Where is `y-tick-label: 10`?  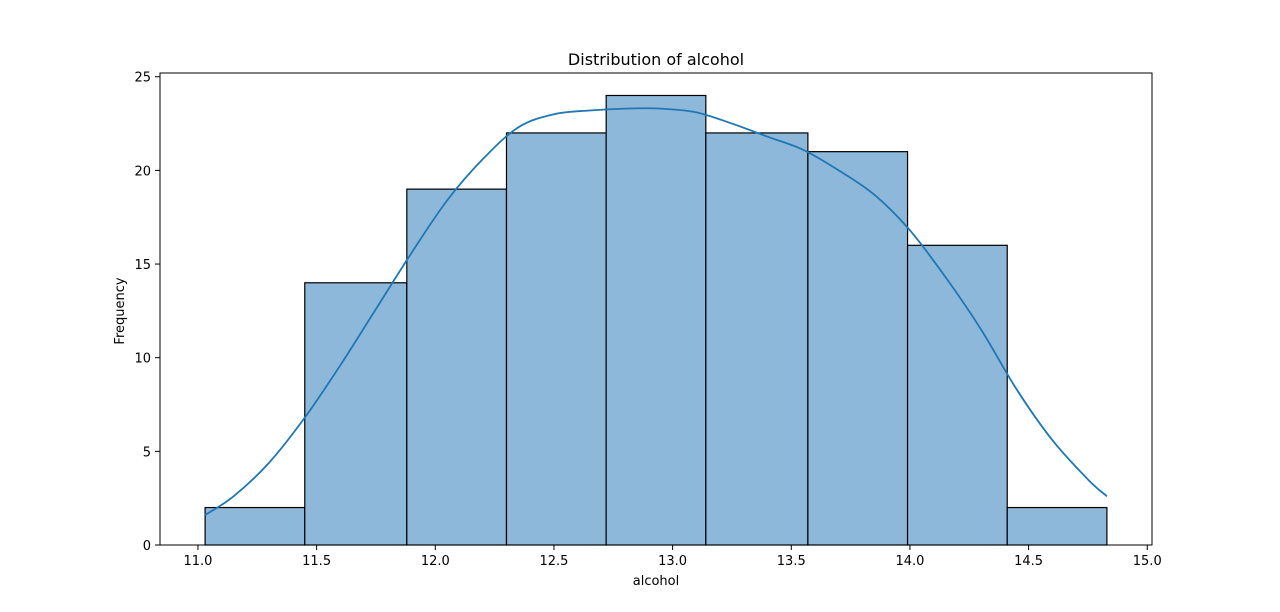
y-tick-label: 10 is located at coordinates (142, 359).